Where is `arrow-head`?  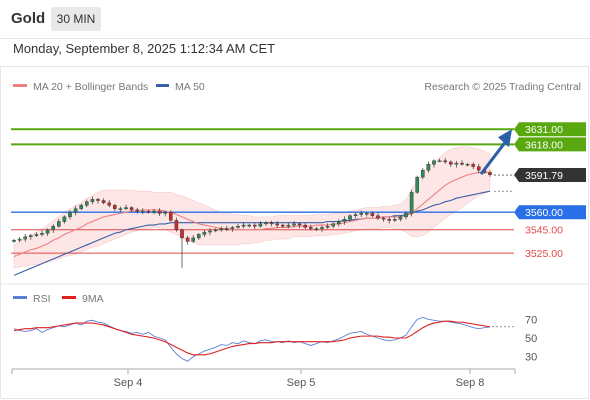 arrow-head is located at coordinates (505, 138).